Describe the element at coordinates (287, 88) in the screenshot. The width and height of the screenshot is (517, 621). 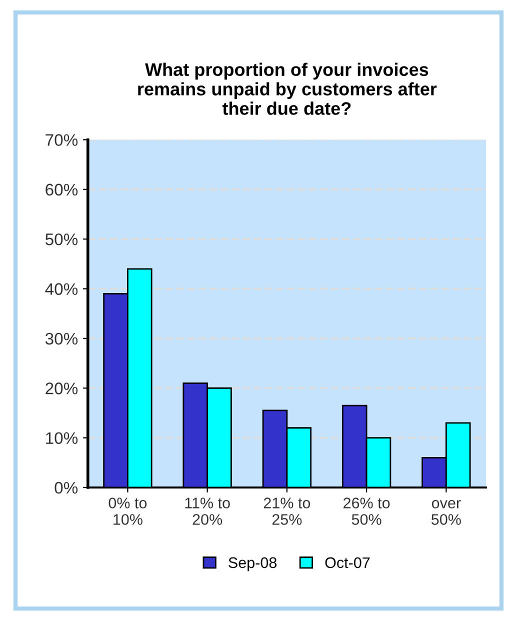
I see `chart-title: What proportion of your invoices remains unpaid by customers after their due date?` at that location.